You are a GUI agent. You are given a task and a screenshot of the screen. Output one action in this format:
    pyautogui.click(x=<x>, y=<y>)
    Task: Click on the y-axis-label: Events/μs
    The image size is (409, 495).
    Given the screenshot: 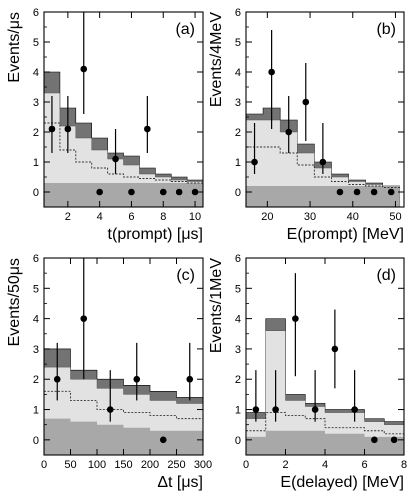 What is the action you would take?
    pyautogui.click(x=14, y=47)
    